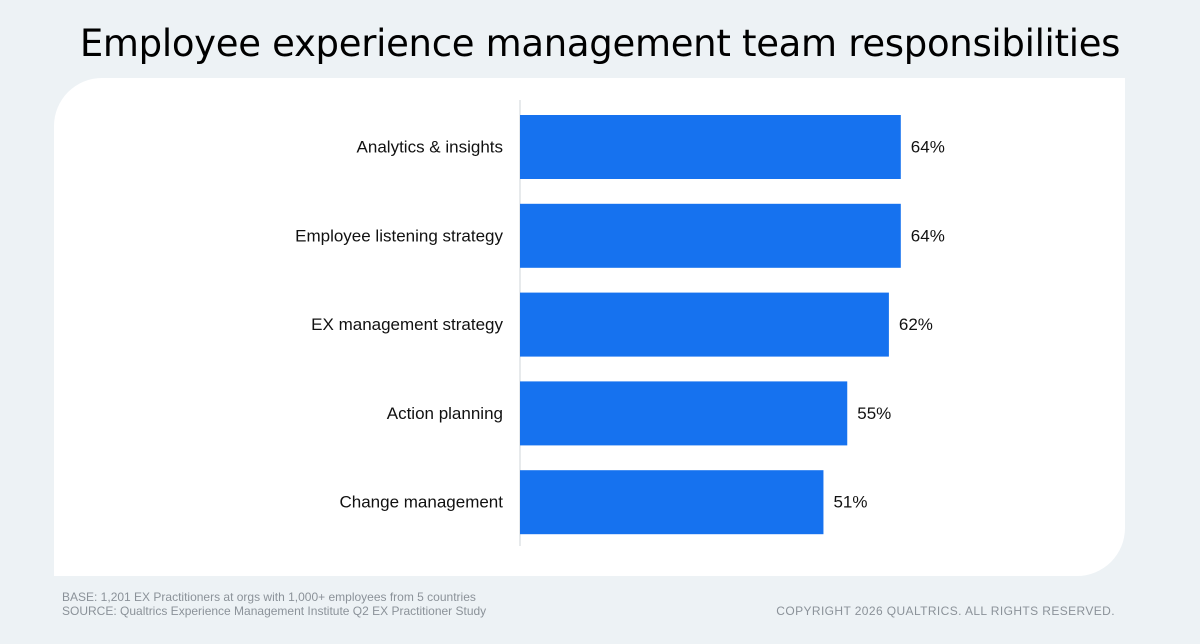  I want to click on value-label: 55%, so click(874, 413).